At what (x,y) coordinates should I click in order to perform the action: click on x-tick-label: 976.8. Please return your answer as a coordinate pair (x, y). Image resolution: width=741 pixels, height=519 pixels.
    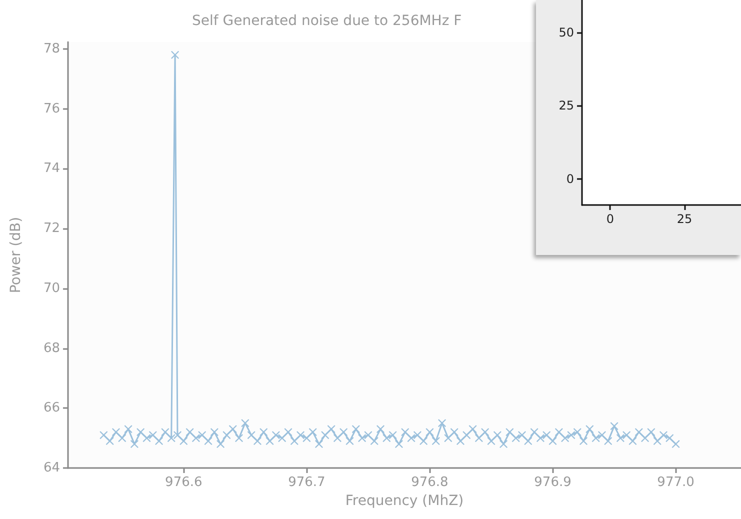
    Looking at the image, I should click on (429, 482).